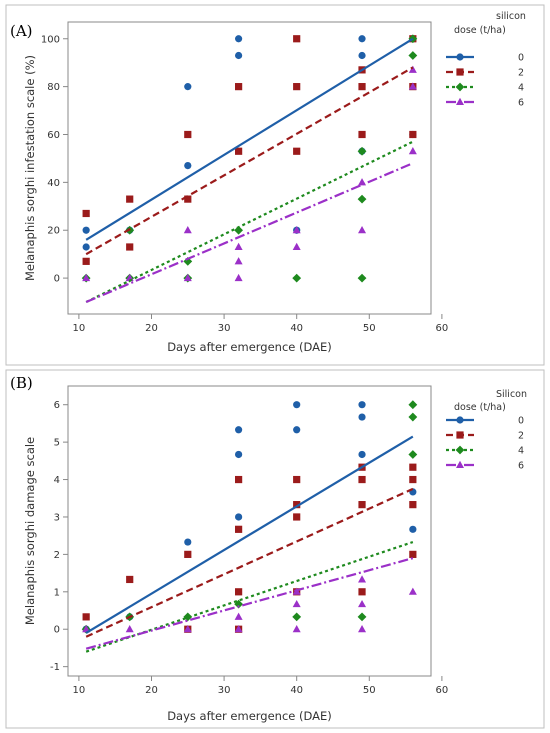  What do you see at coordinates (57, 517) in the screenshot?
I see `y-tick-label: 3` at bounding box center [57, 517].